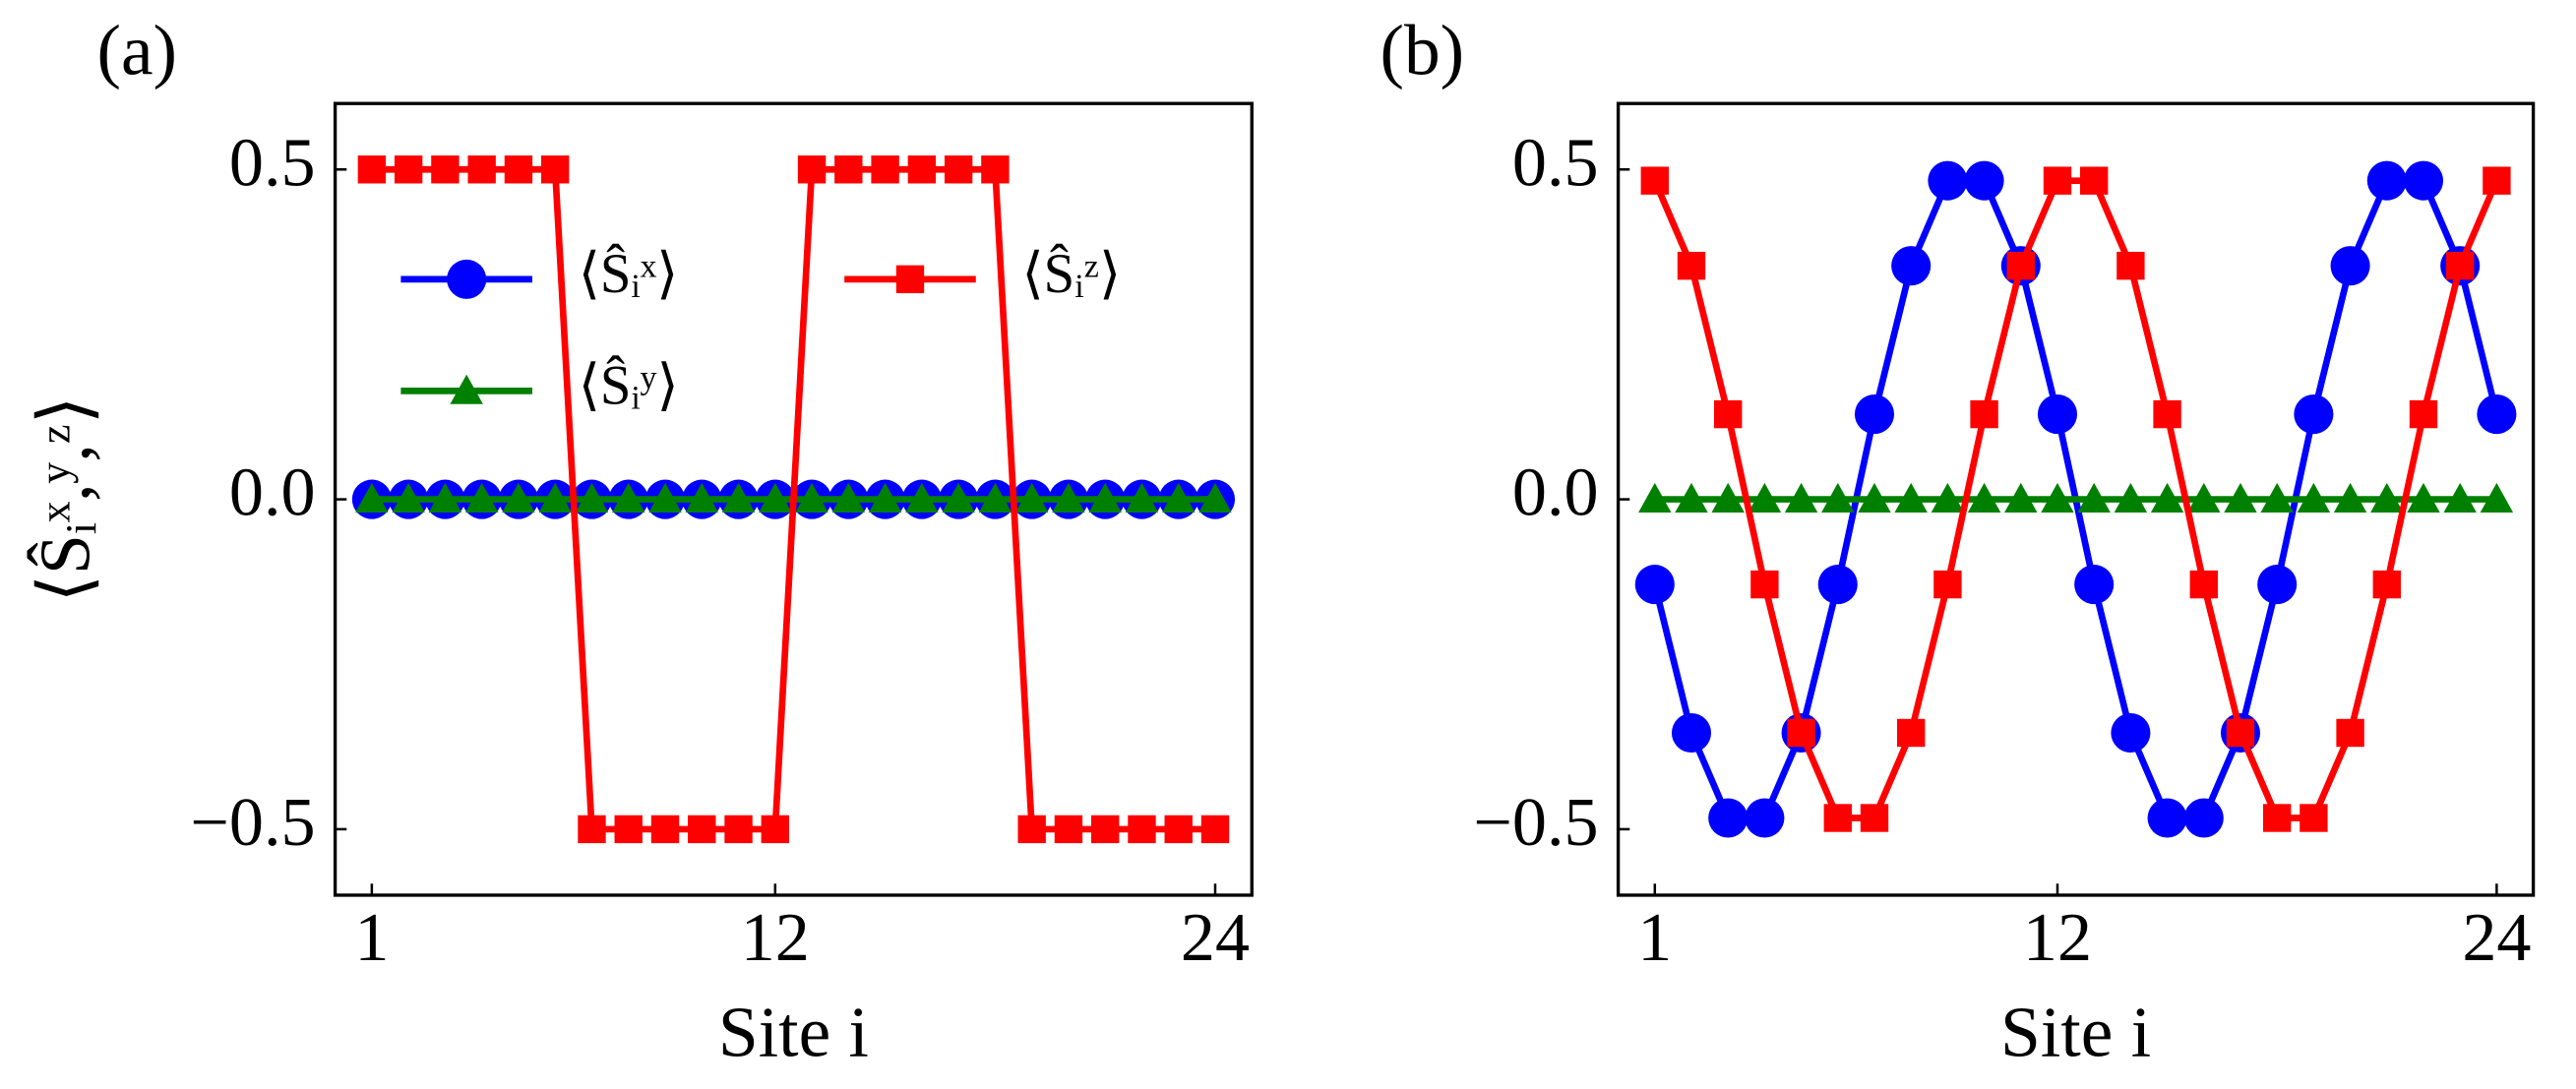  I want to click on y-axis-label: ⟨Ŝᵢˣ,ʸ,ᶻ⟩, so click(64, 499).